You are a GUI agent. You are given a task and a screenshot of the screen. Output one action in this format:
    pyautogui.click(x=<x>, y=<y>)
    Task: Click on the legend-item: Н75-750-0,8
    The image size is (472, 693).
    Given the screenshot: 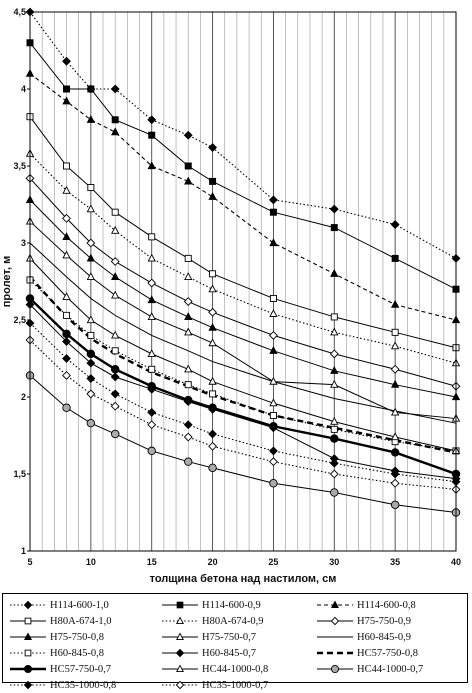 What is the action you would take?
    pyautogui.click(x=56, y=637)
    